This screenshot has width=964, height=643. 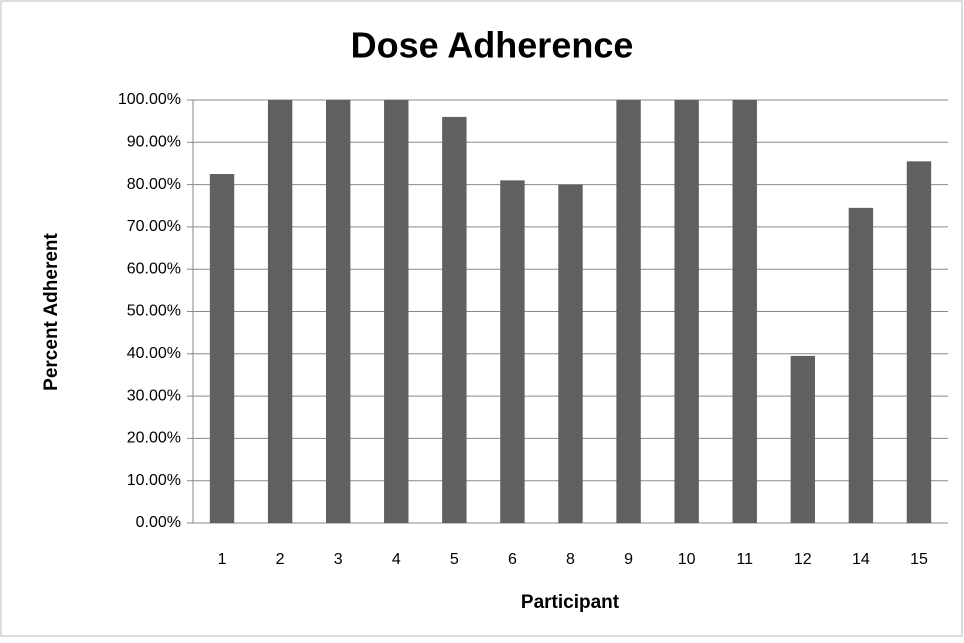 I want to click on y-tick-label: 100.00%, so click(x=149, y=99).